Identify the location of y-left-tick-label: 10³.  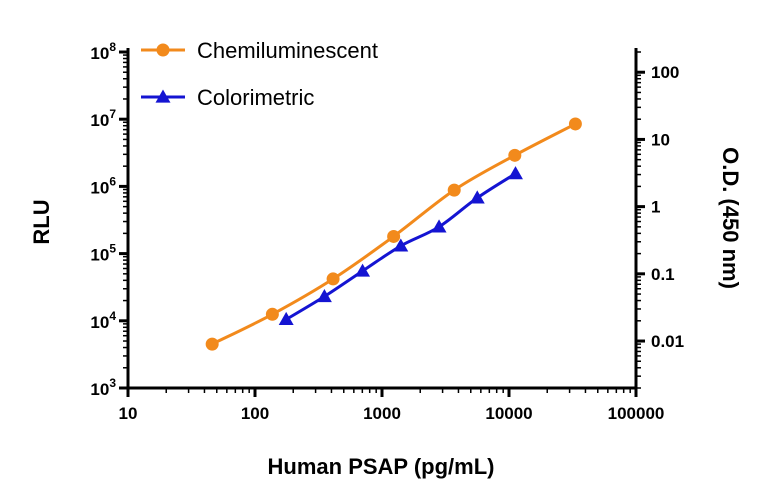
(103, 387).